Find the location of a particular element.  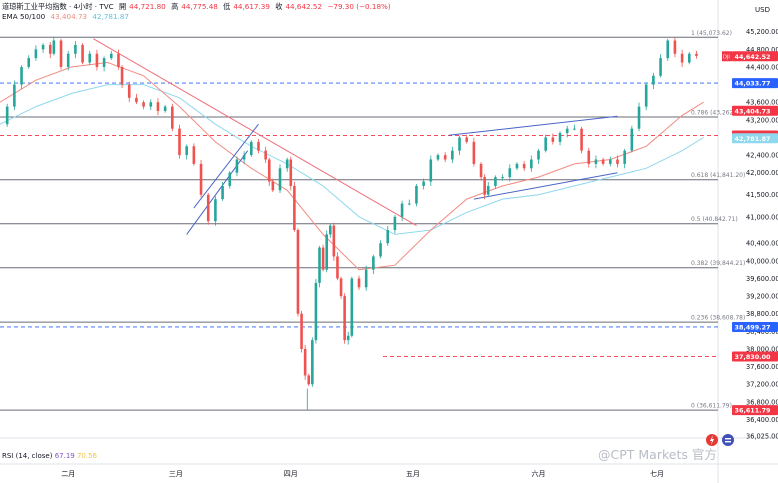

rsi-label: RSI (14, close) is located at coordinates (27, 456).